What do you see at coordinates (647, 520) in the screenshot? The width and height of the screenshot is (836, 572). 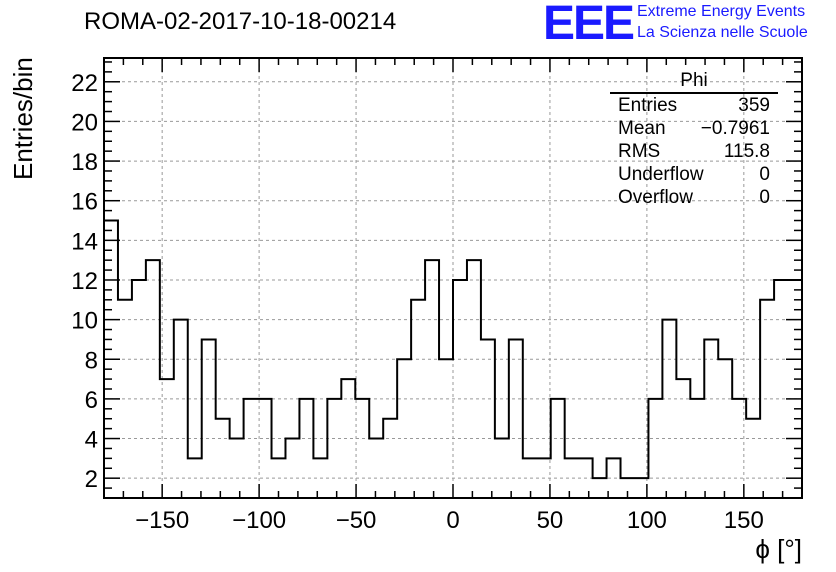 I see `x-tick-label: 100` at bounding box center [647, 520].